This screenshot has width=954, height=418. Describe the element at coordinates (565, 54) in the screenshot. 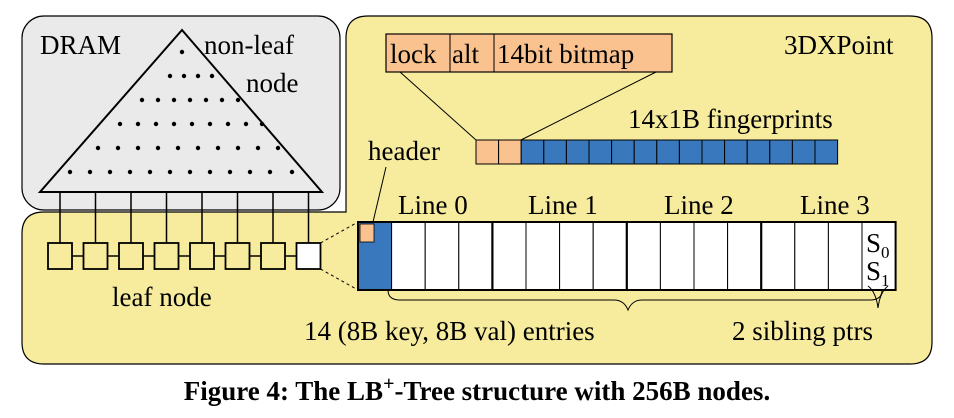

I see `header-field-bitmap: 14bit bitmap` at that location.